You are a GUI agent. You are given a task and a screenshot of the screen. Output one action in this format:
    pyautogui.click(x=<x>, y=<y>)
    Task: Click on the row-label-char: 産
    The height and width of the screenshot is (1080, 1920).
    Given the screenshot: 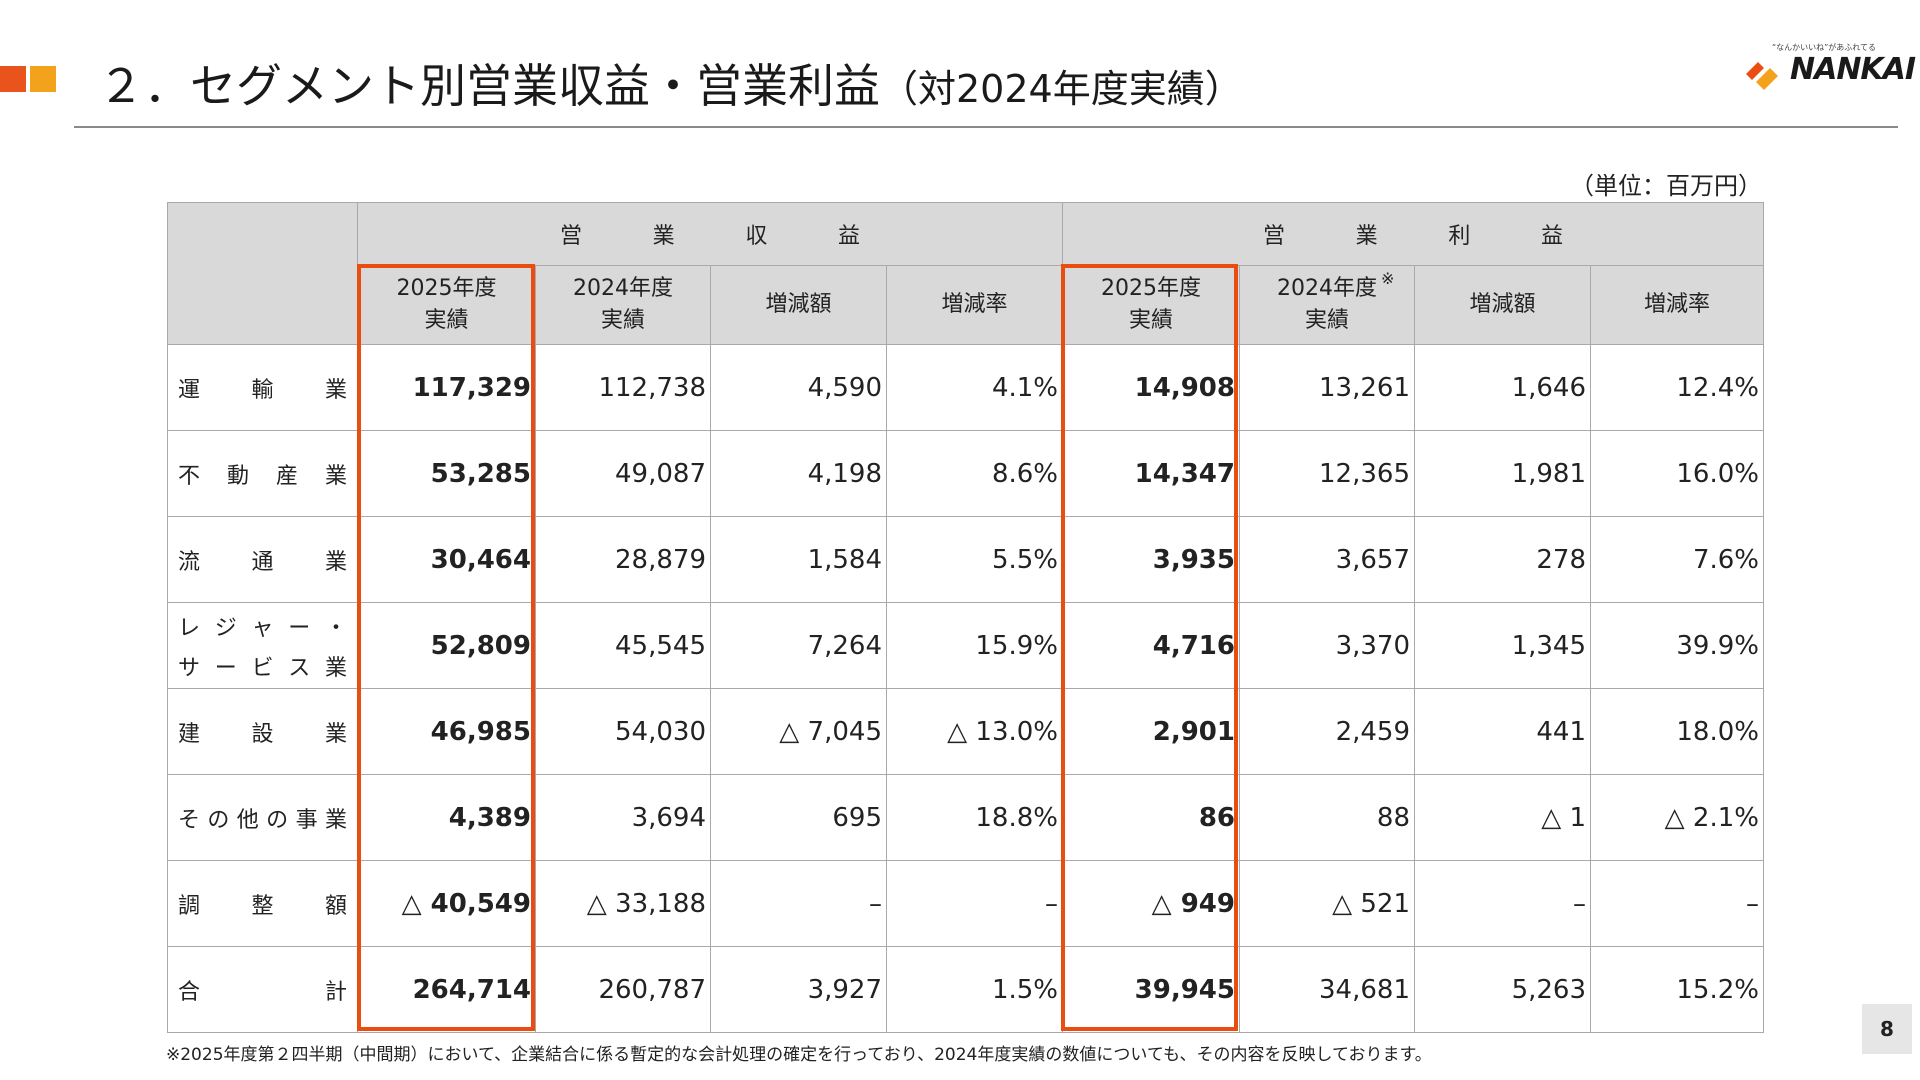 What is the action you would take?
    pyautogui.click(x=286, y=476)
    